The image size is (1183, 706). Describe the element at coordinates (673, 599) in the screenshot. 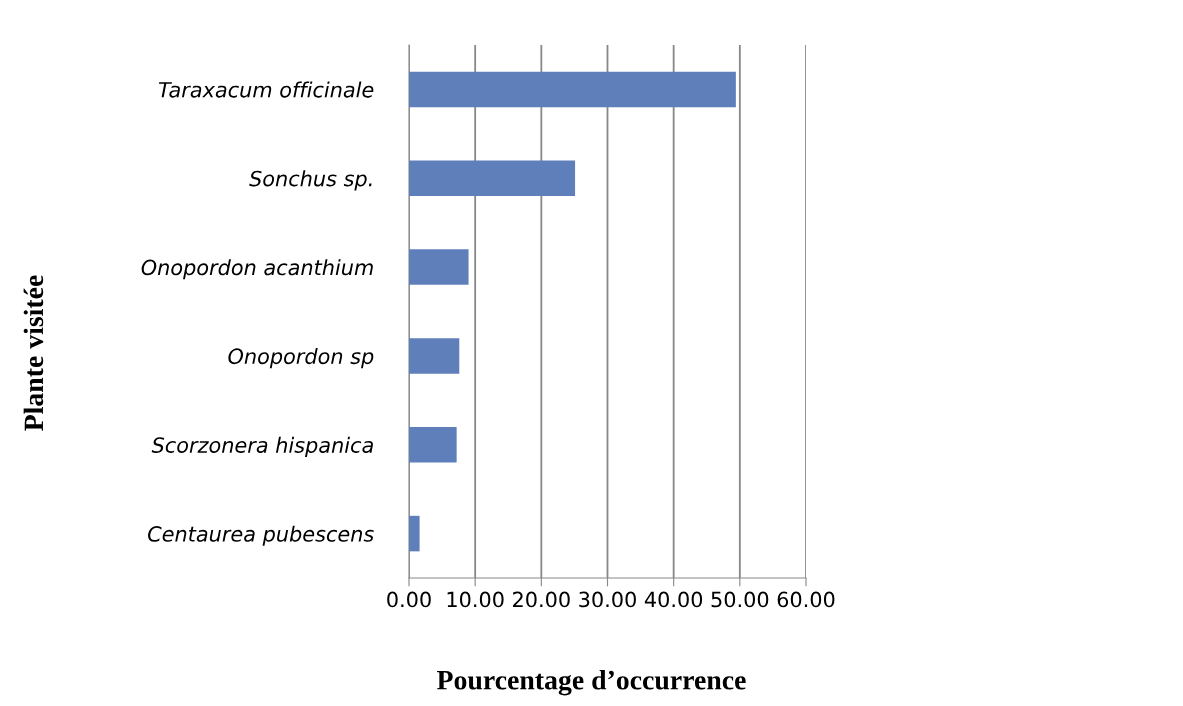

I see `x-tick-label: 40.00` at that location.